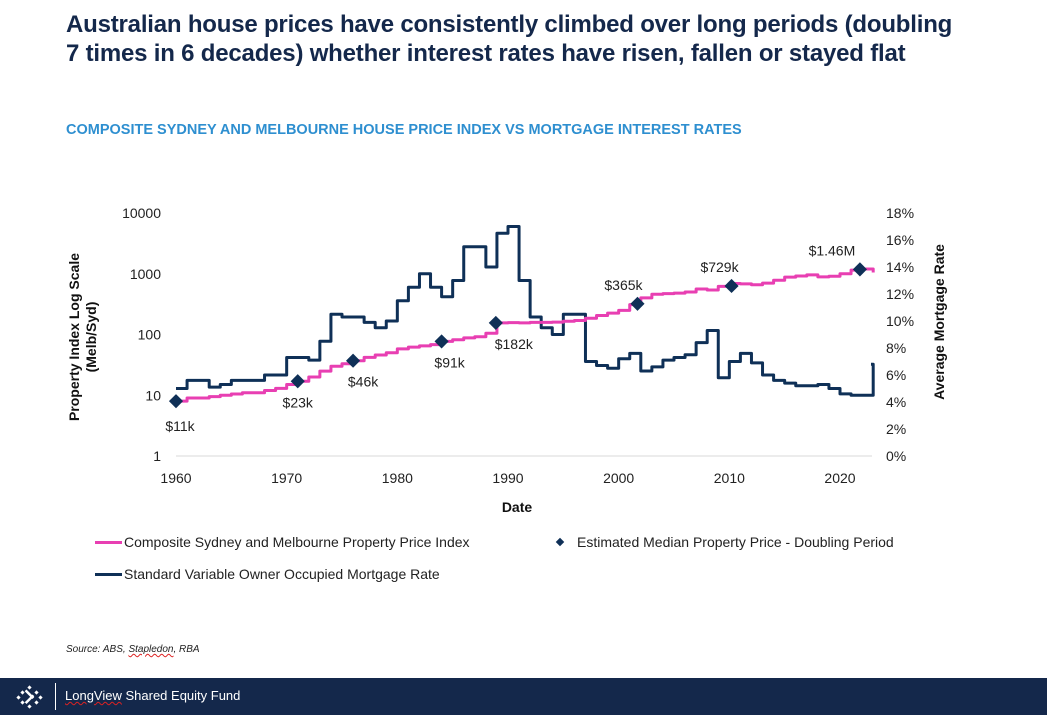  I want to click on y2-tick-label: 4%, so click(896, 402).